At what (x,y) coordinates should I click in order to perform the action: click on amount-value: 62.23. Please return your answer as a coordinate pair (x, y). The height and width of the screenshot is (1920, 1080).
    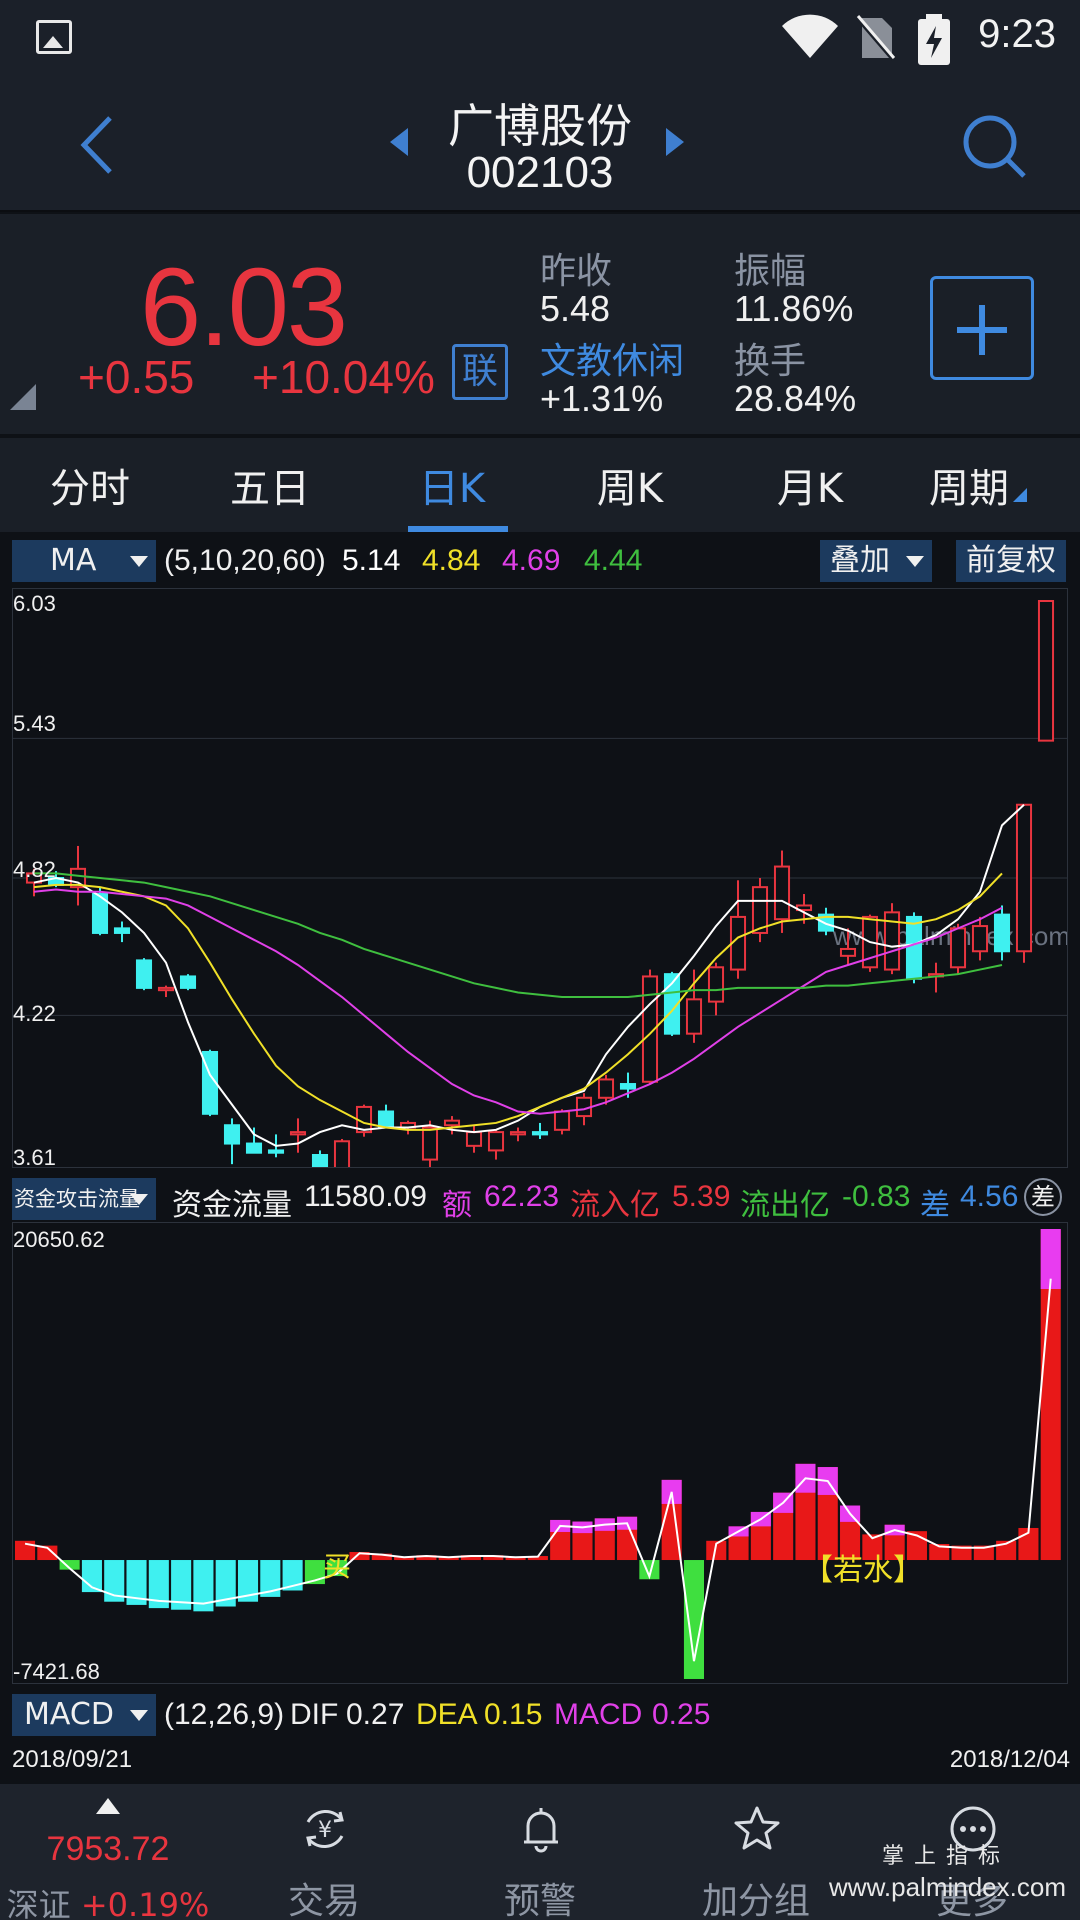
    Looking at the image, I should click on (522, 1196).